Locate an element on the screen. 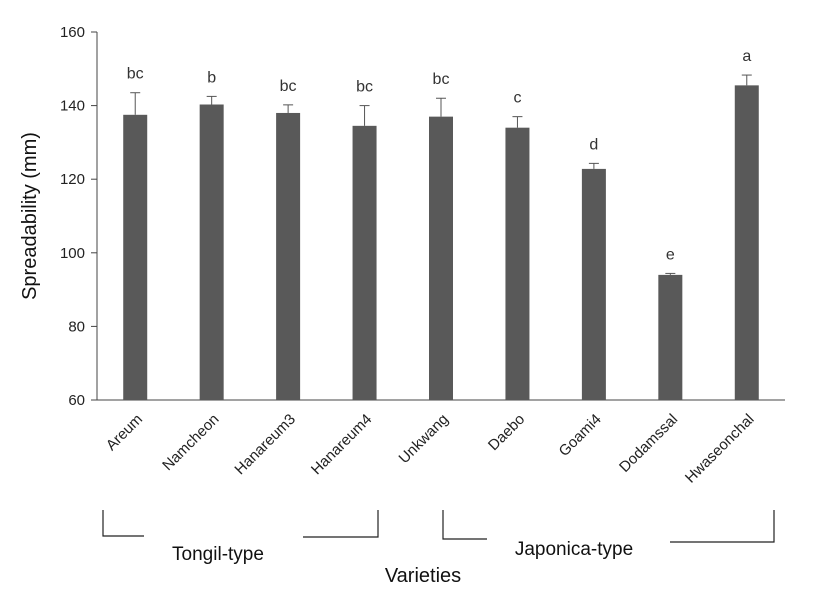  x-tick-label: Hanareum4 is located at coordinates (341, 444).